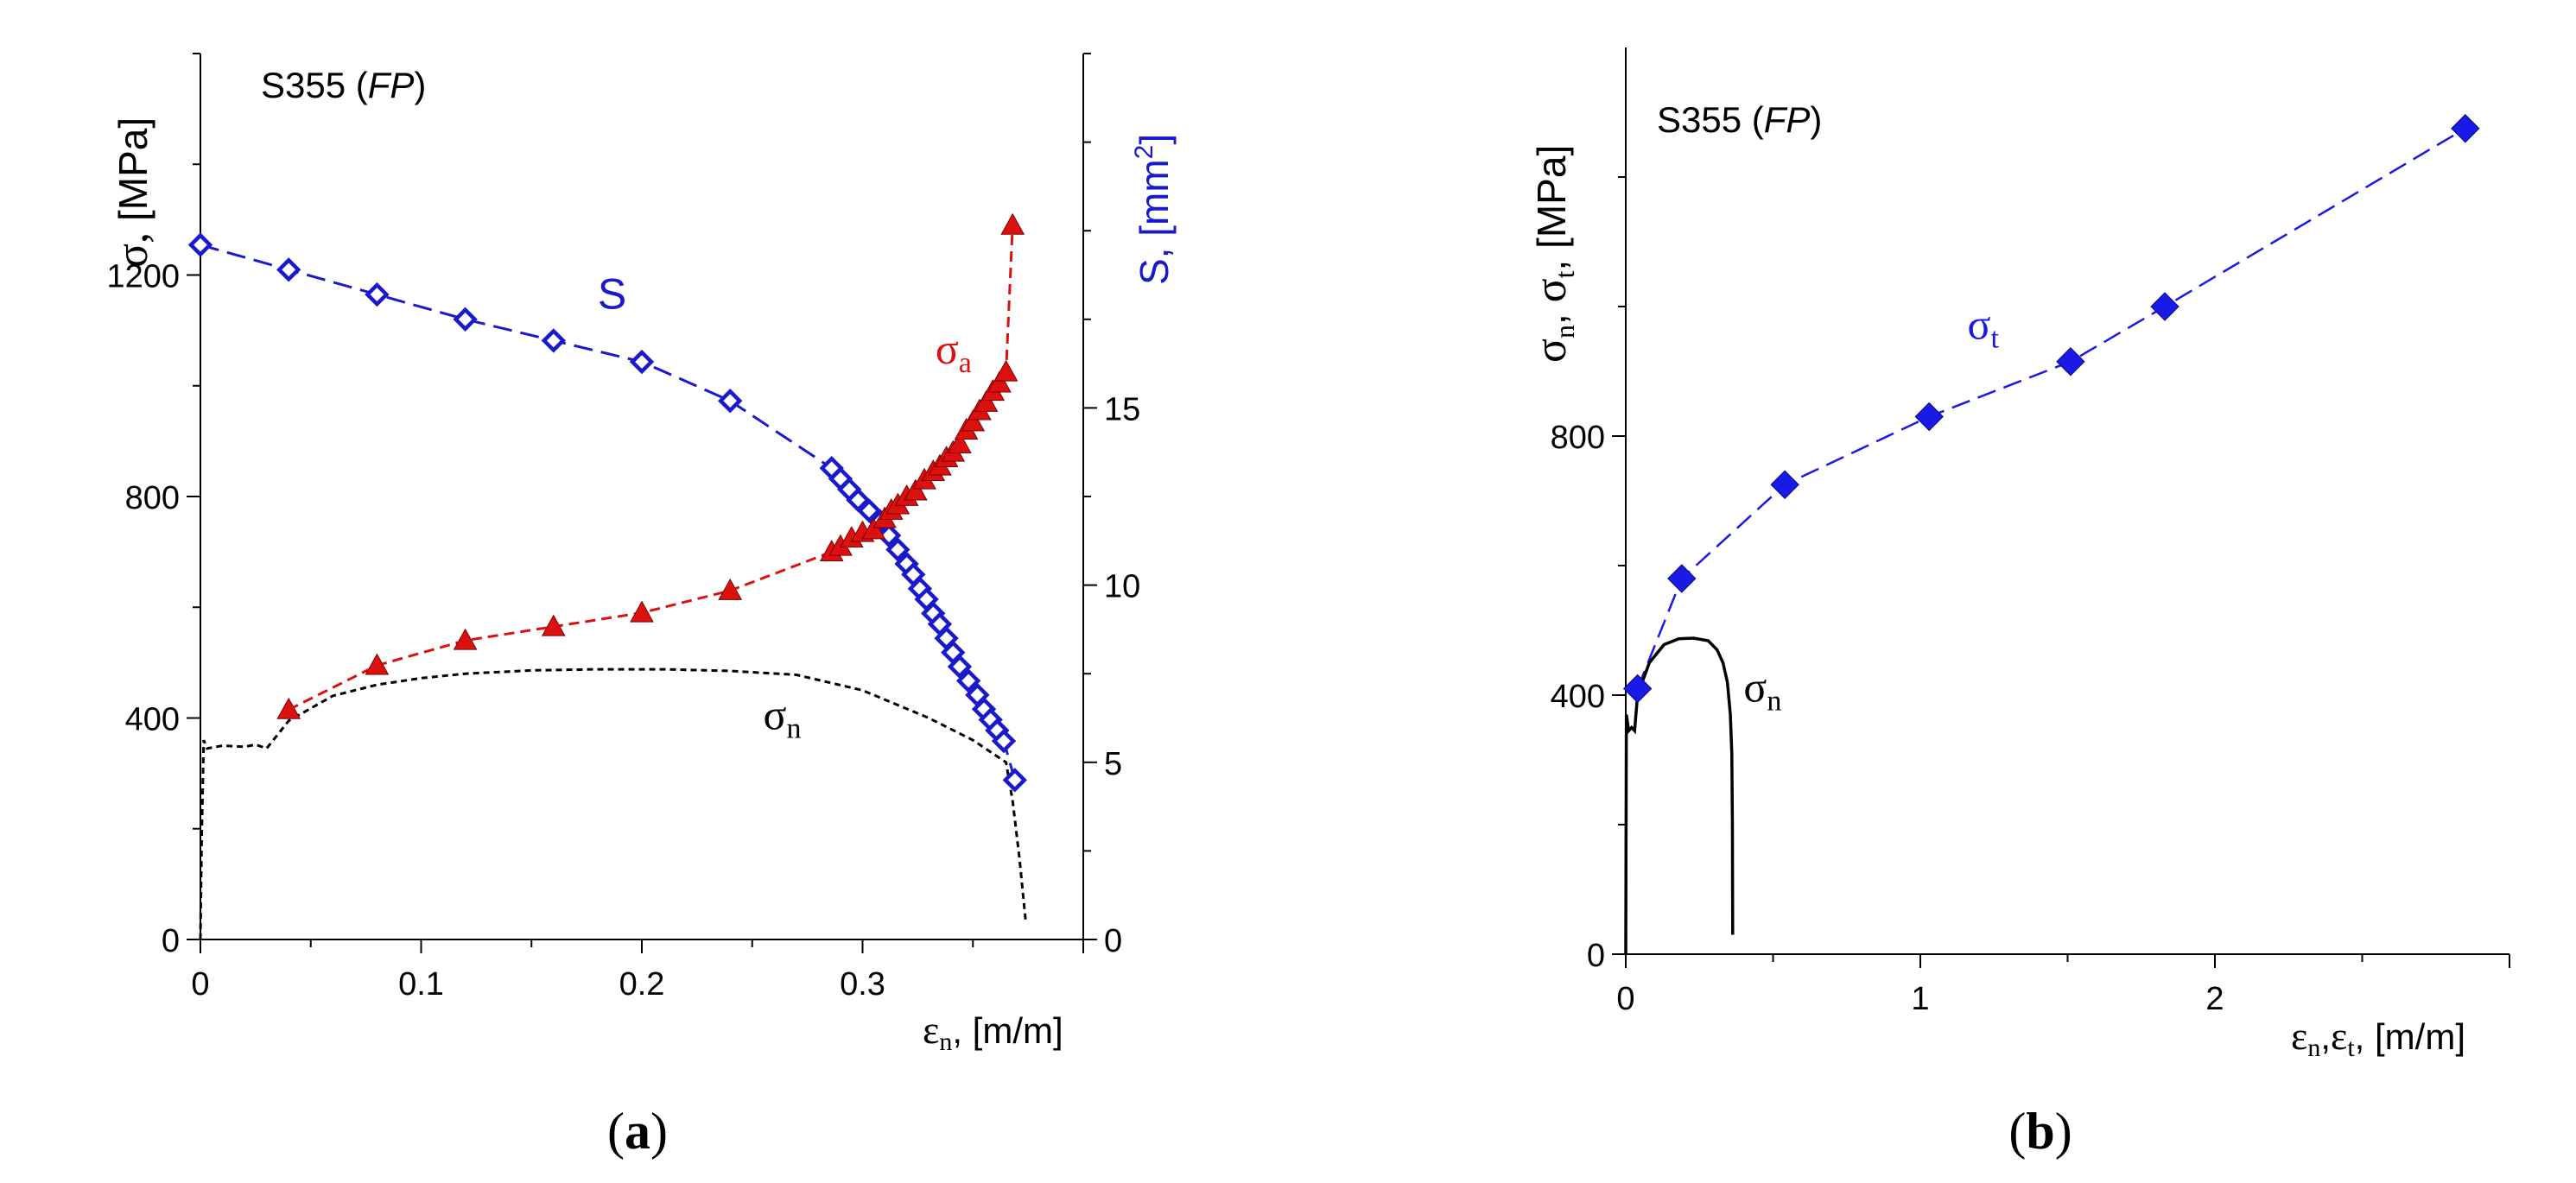 This screenshot has height=1183, width=2576. Describe the element at coordinates (2017, 1131) in the screenshot. I see `panel-b-caption-open: (` at that location.